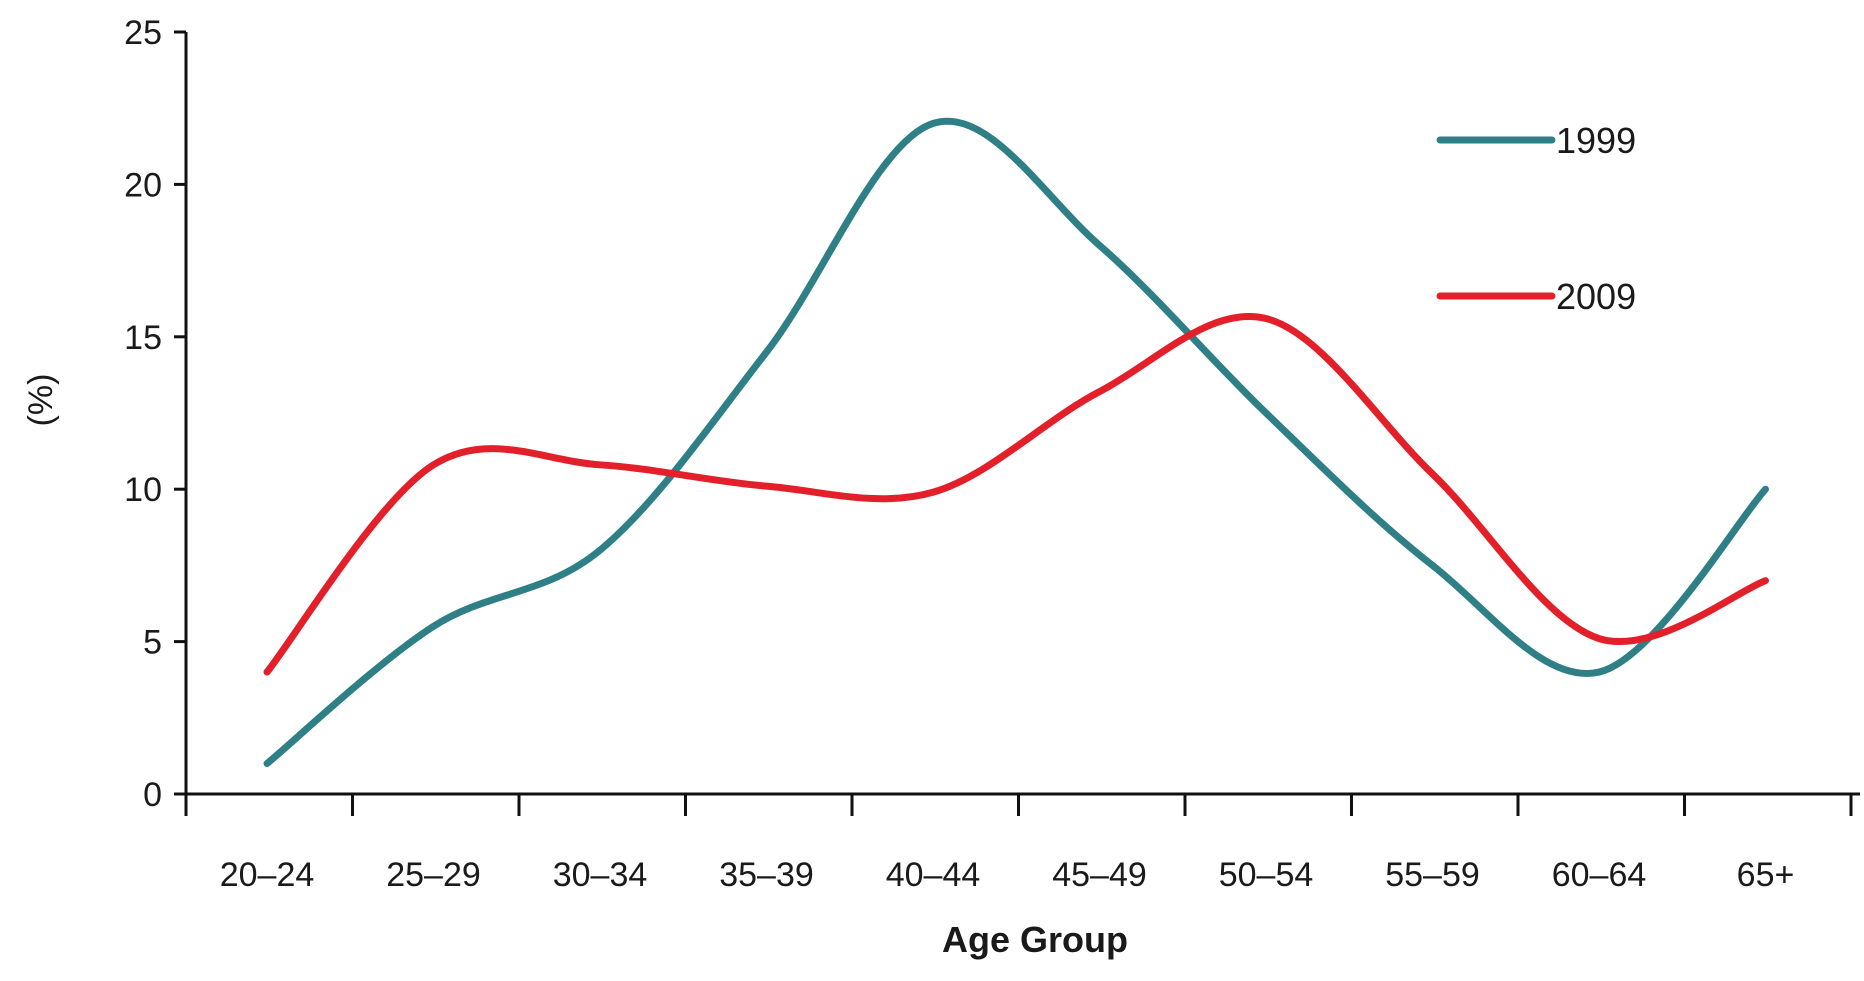 This screenshot has width=1864, height=981. I want to click on x-tick-label: 20–24, so click(267, 875).